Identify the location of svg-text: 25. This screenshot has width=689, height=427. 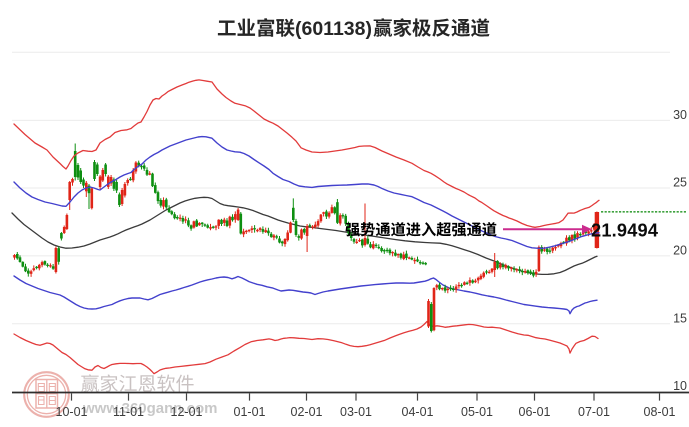
(680, 183).